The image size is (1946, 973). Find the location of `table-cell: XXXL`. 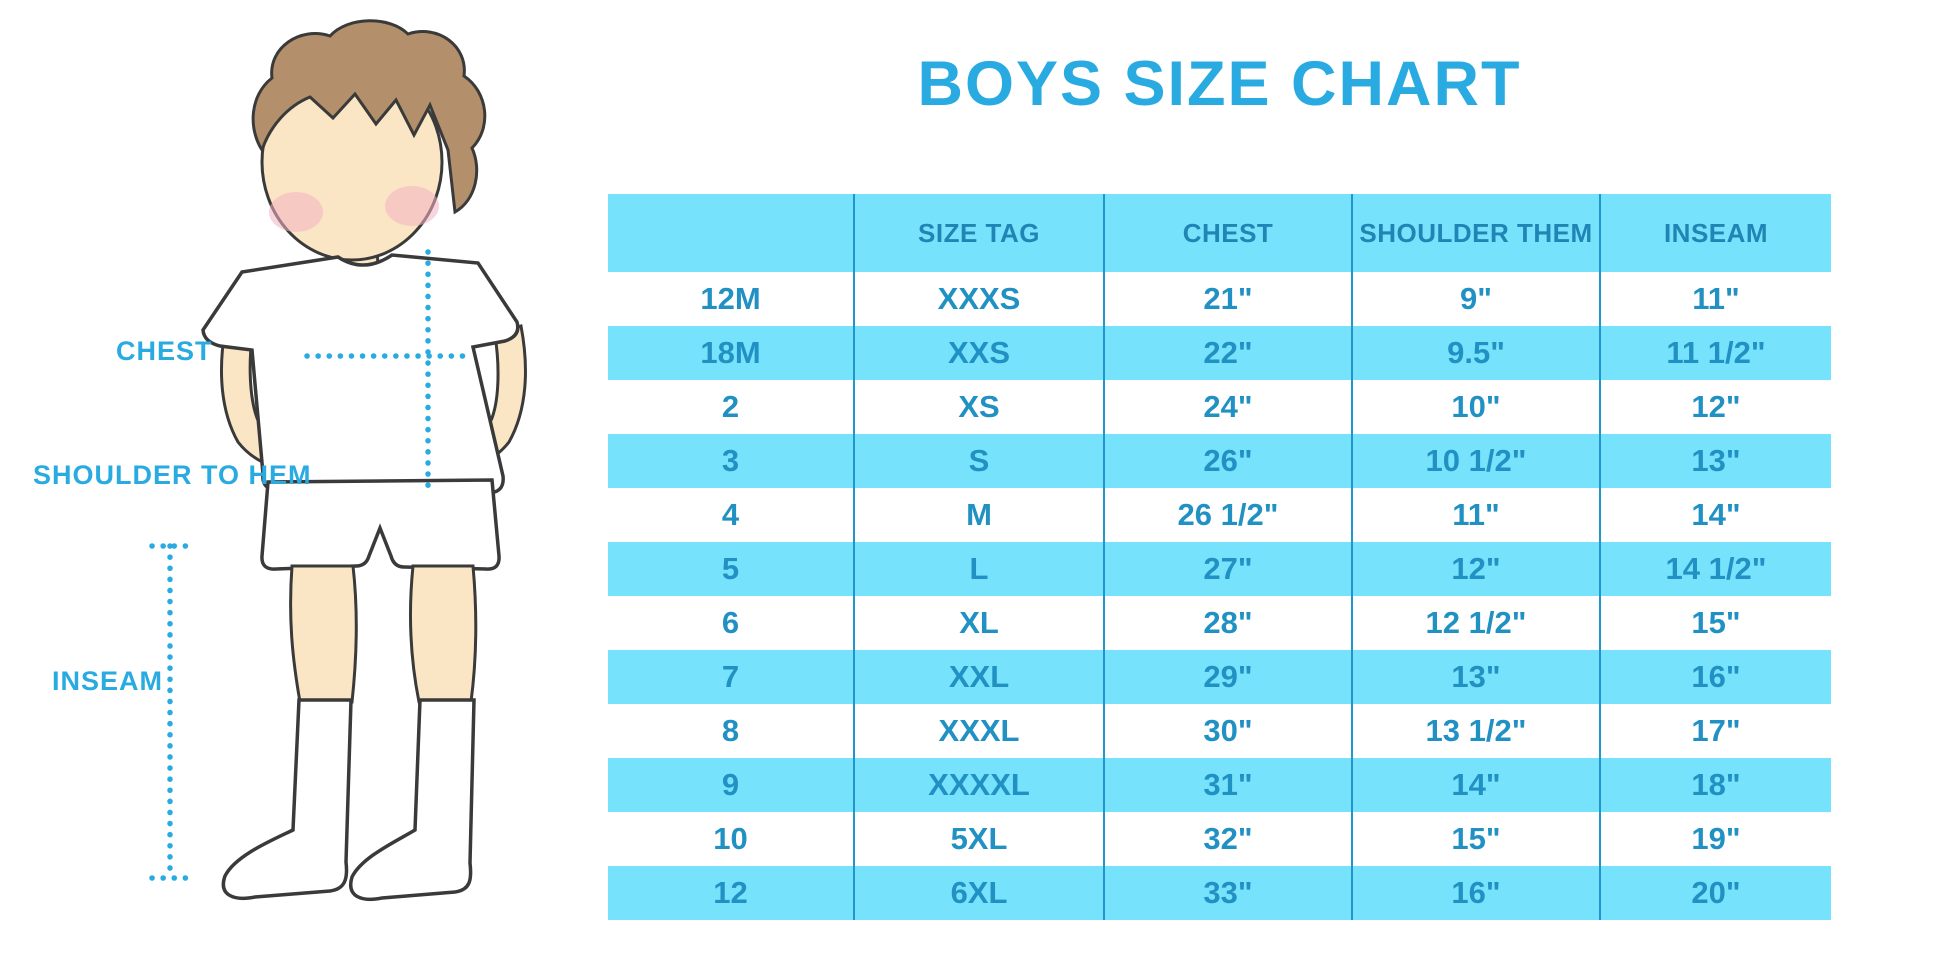

table-cell: XXXL is located at coordinates (978, 731).